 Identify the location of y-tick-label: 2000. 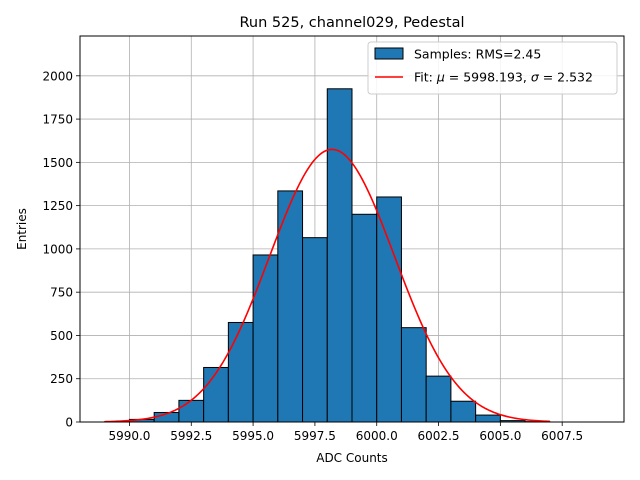
(57, 76).